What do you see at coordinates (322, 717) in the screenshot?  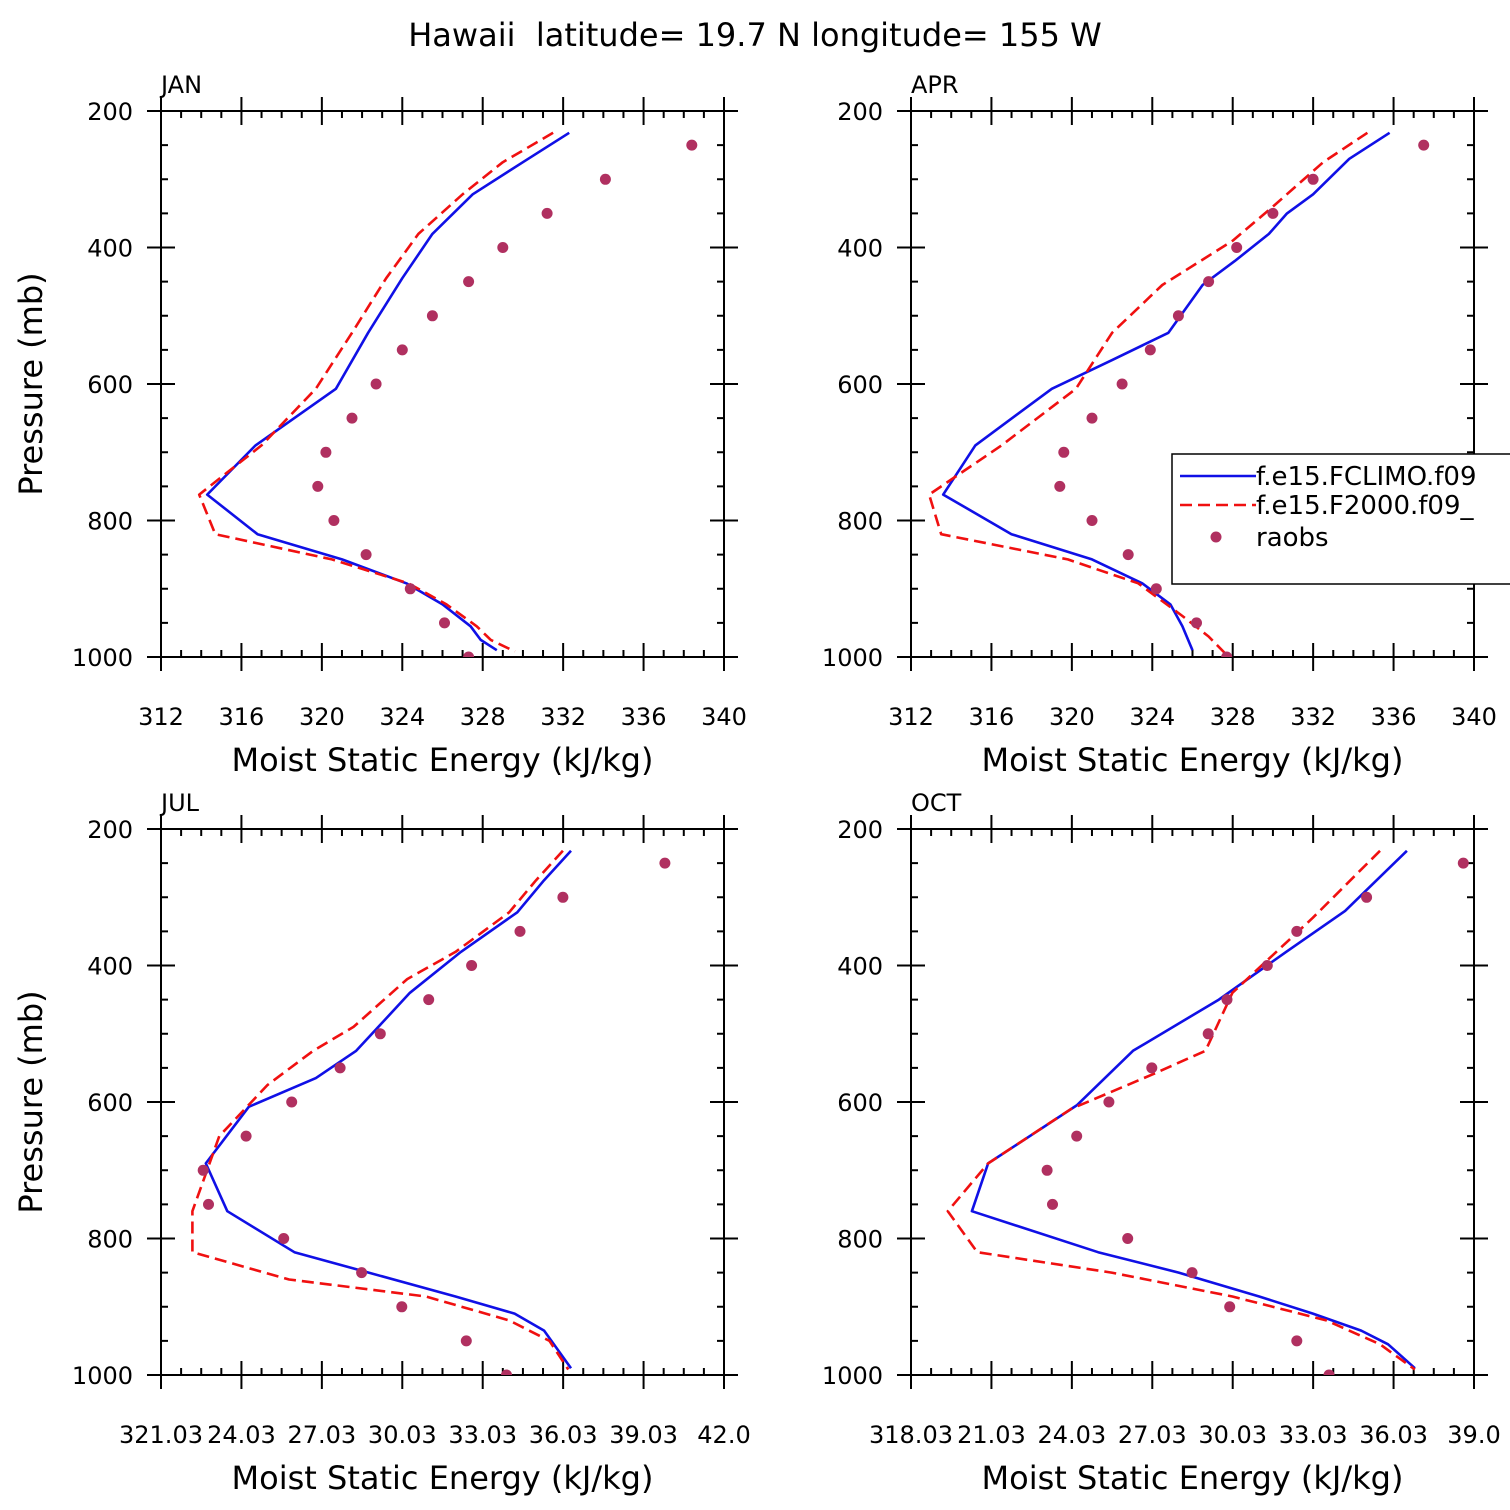 I see `x-tick-label: 320` at bounding box center [322, 717].